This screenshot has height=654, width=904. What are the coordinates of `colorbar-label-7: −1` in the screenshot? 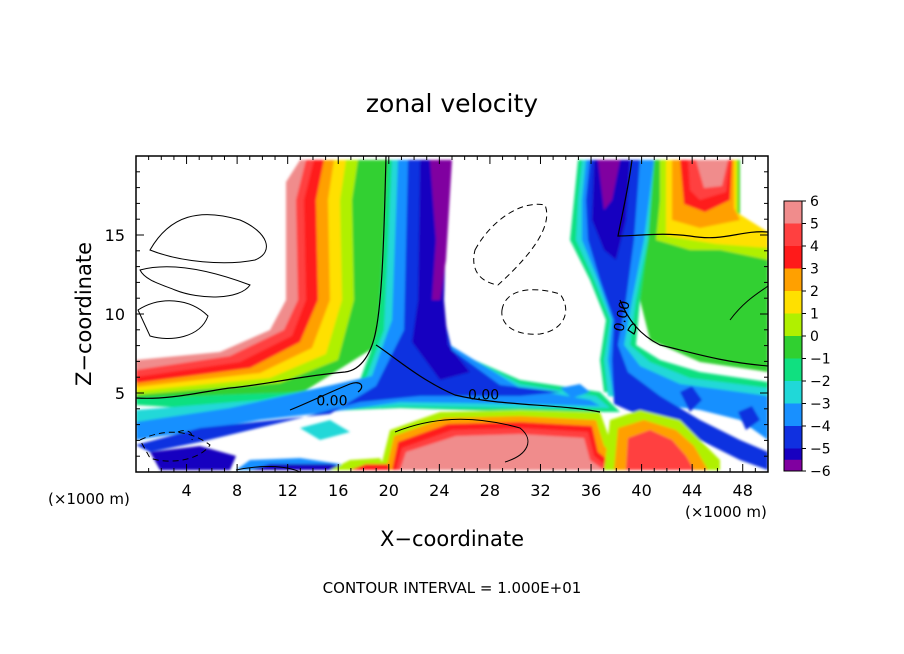 It's located at (820, 360).